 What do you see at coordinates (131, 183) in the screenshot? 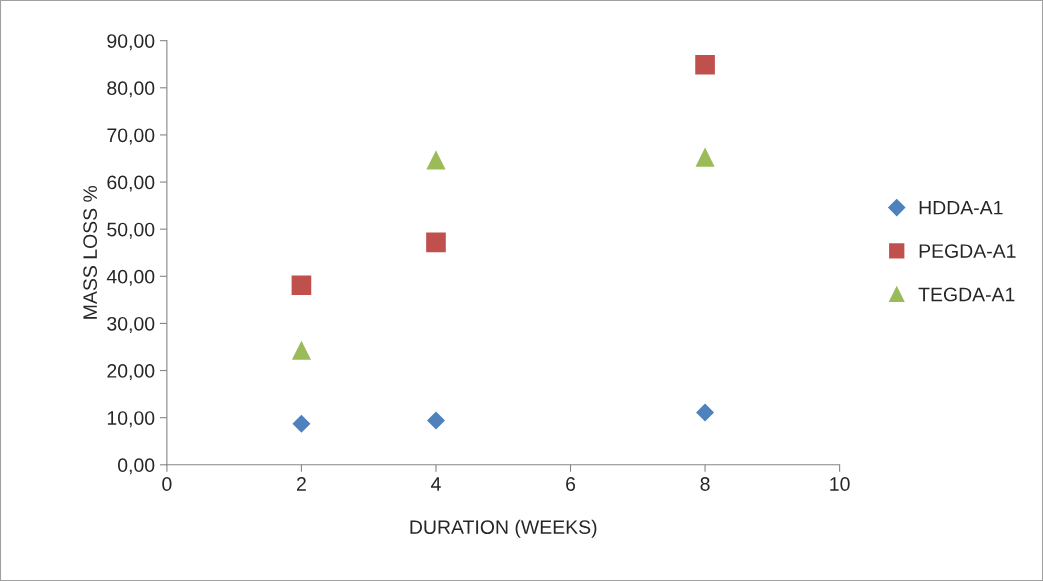
I see `y-tick-label: 60,00` at bounding box center [131, 183].